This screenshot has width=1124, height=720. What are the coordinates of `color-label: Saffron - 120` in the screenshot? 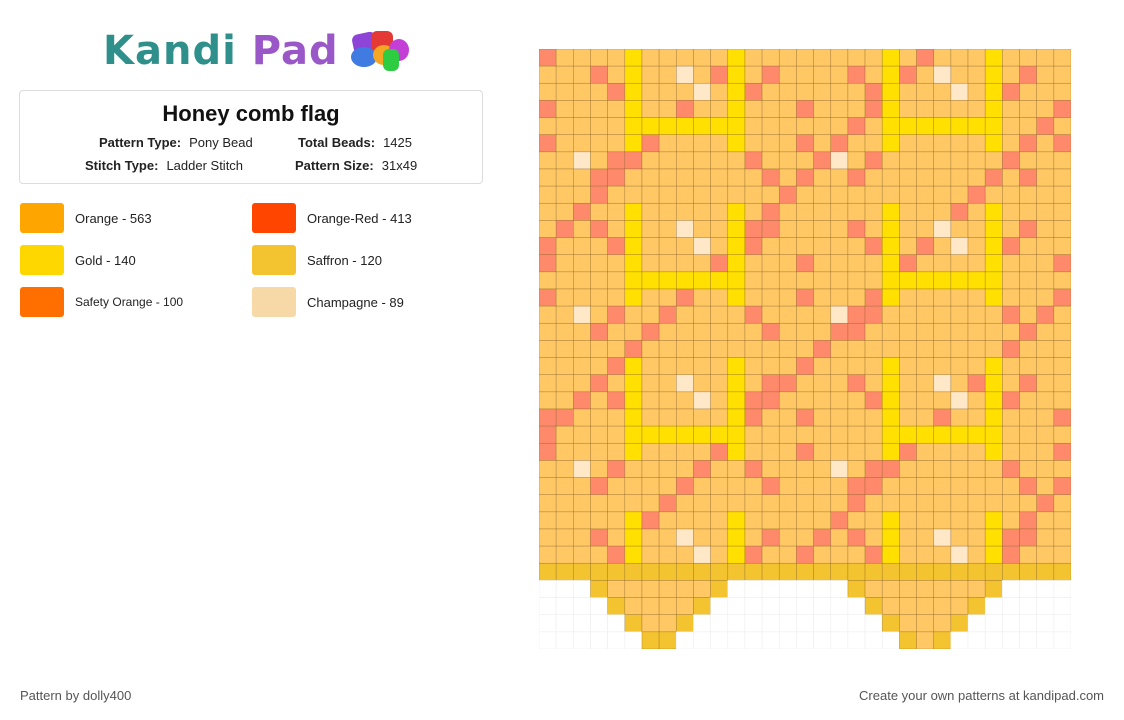 It's located at (344, 260).